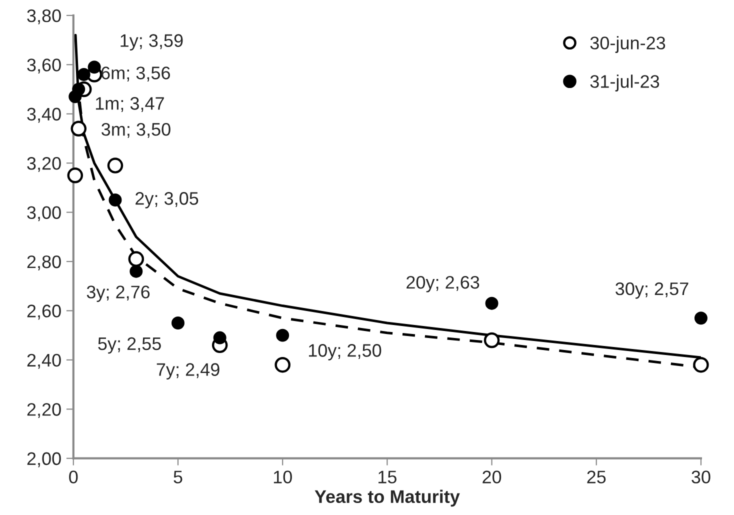 The image size is (734, 515). Describe the element at coordinates (135, 74) in the screenshot. I see `annotation: 6m; 3,56` at that location.